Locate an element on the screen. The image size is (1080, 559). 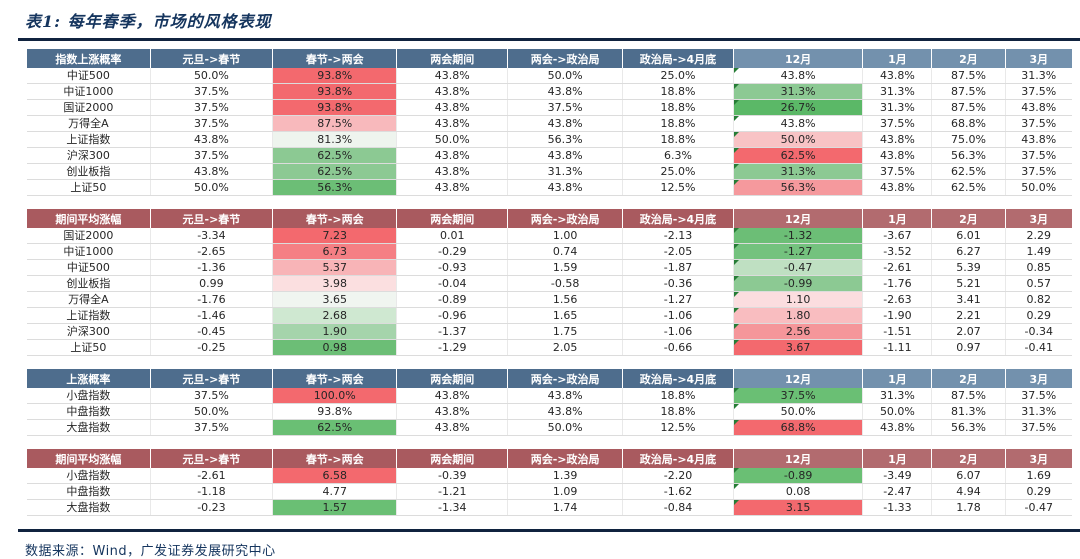
cell: -1.37 is located at coordinates (452, 331).